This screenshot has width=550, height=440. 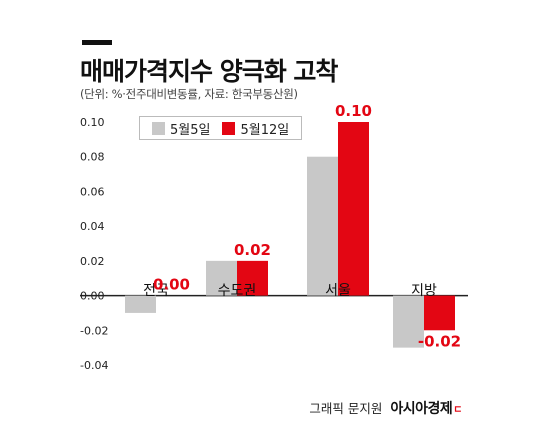 I want to click on chart-legend: 5월5일 5월12일, so click(x=220, y=128).